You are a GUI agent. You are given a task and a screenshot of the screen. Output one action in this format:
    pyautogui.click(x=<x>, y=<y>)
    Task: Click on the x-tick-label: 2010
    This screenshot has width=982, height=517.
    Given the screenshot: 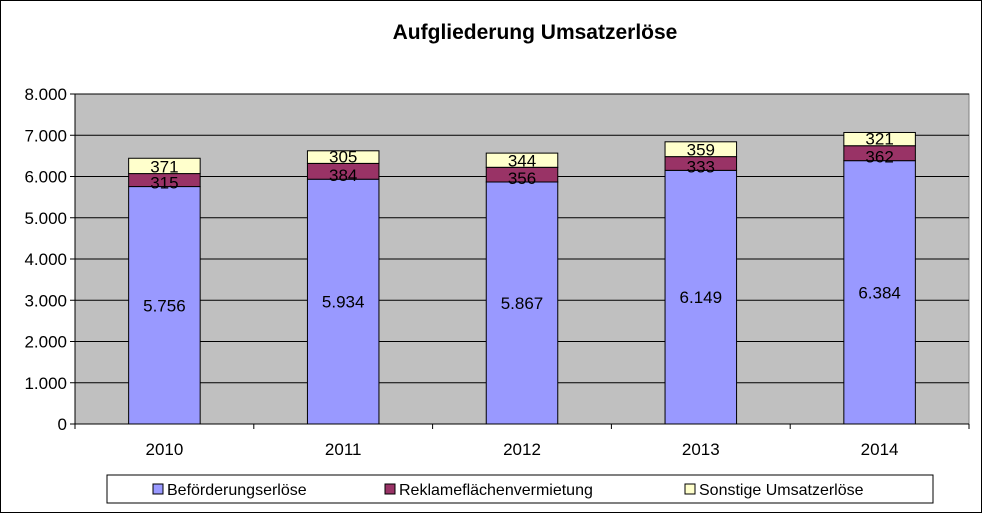 What is the action you would take?
    pyautogui.click(x=164, y=449)
    